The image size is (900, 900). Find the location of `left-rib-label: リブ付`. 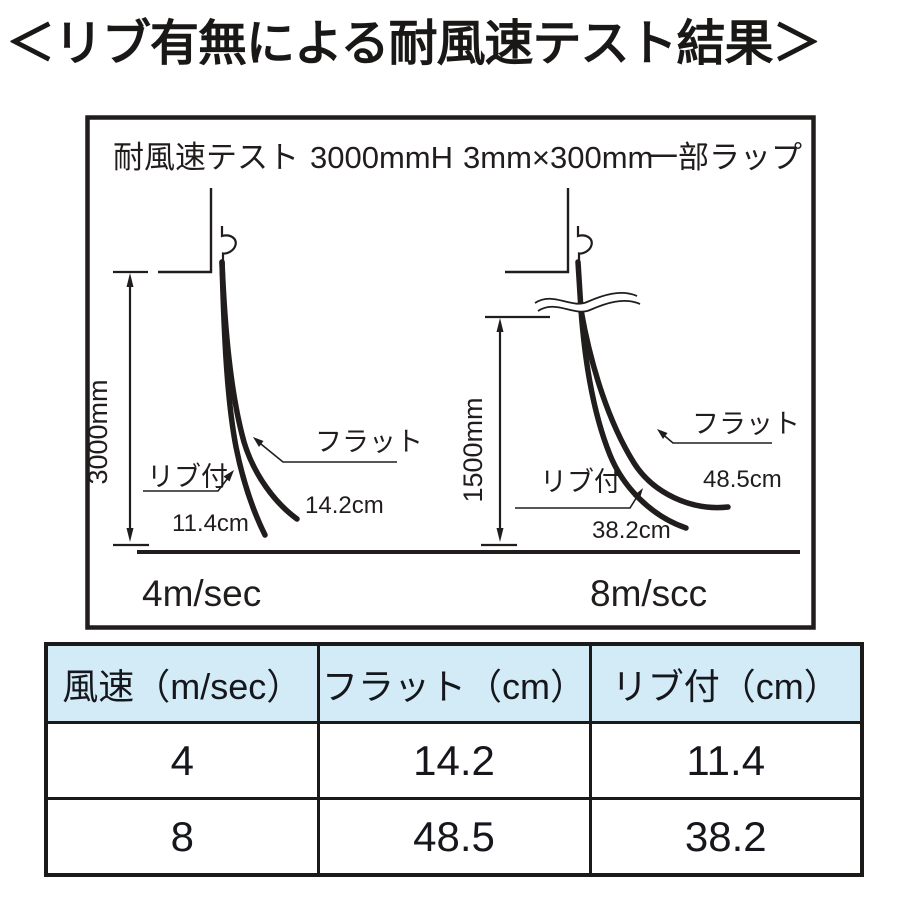

left-rib-label: リブ付 is located at coordinates (187, 477).